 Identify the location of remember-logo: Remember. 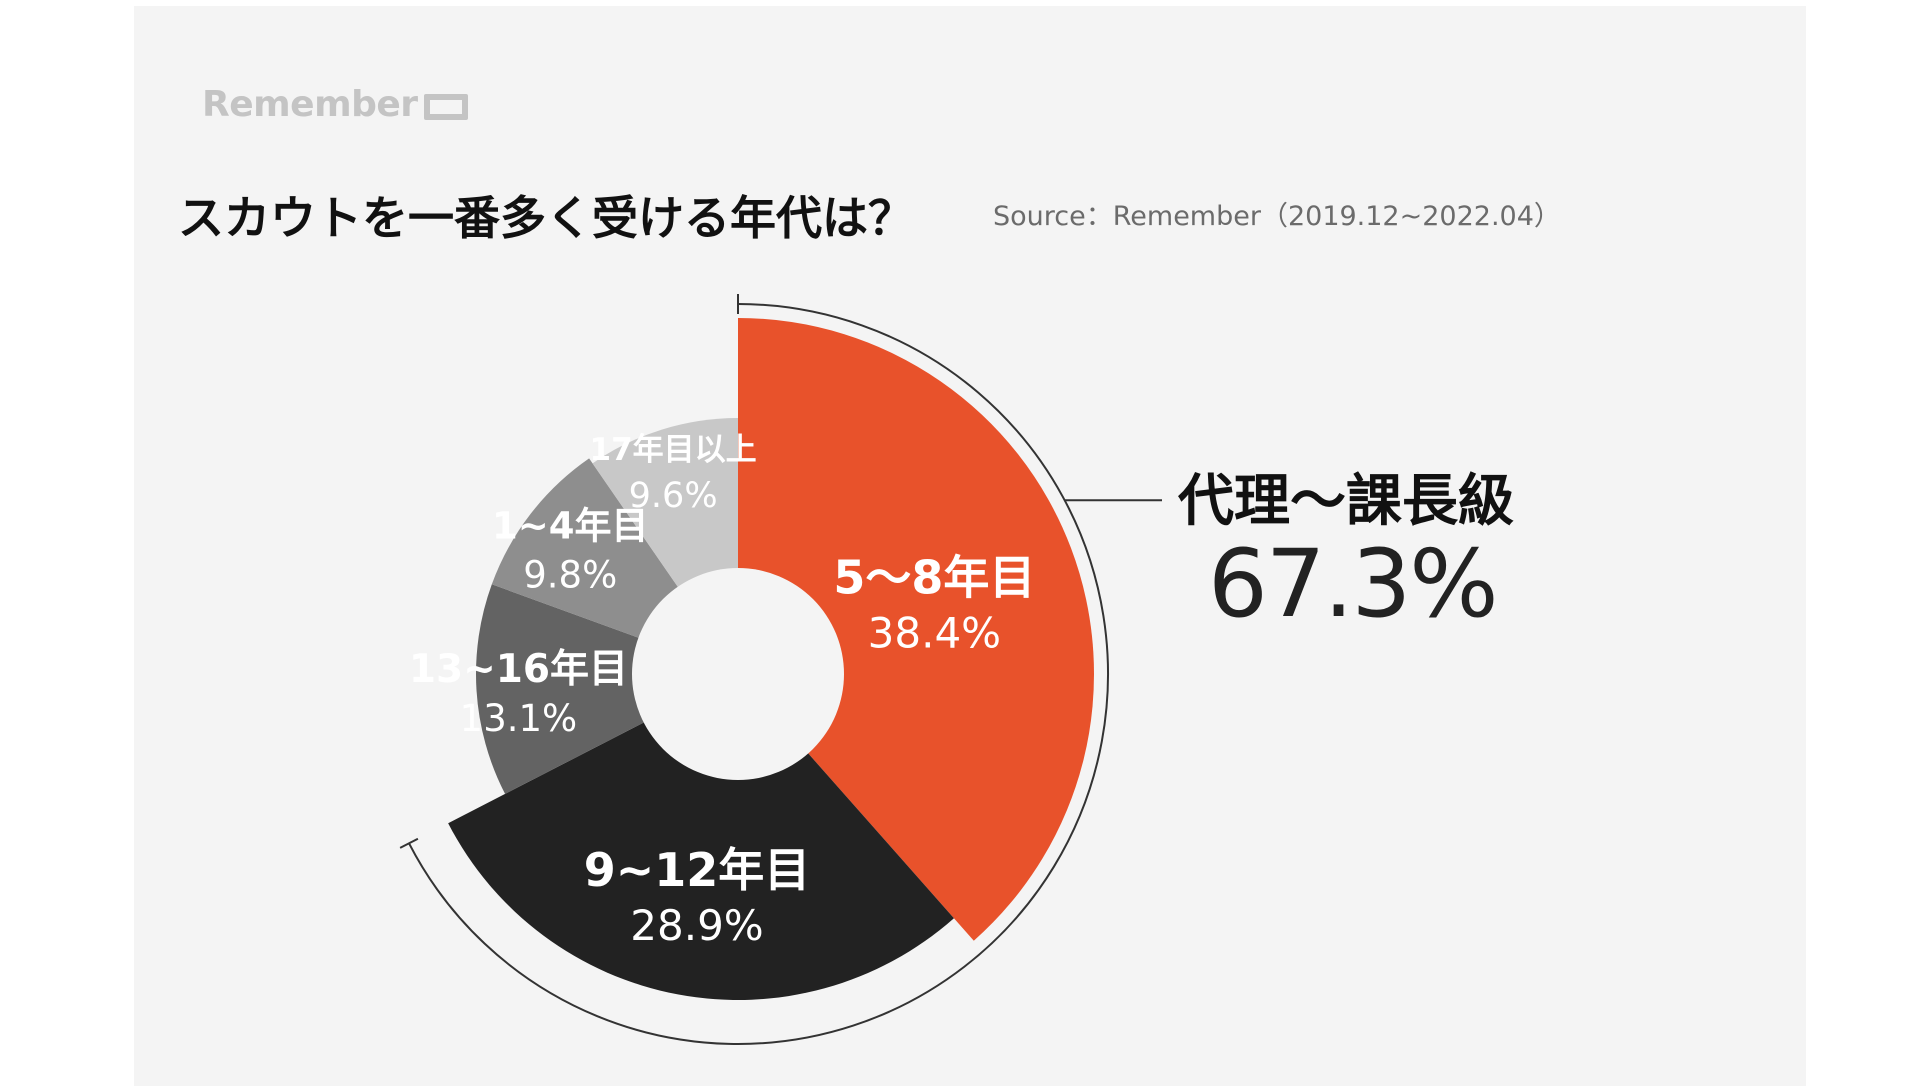
(335, 104).